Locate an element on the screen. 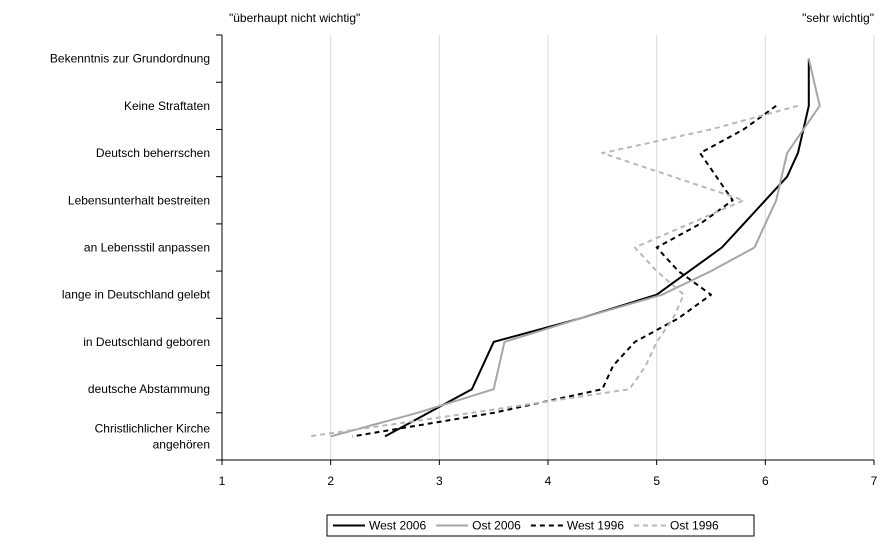 Image resolution: width=887 pixels, height=542 pixels. legend-label: West 2006 is located at coordinates (397, 526).